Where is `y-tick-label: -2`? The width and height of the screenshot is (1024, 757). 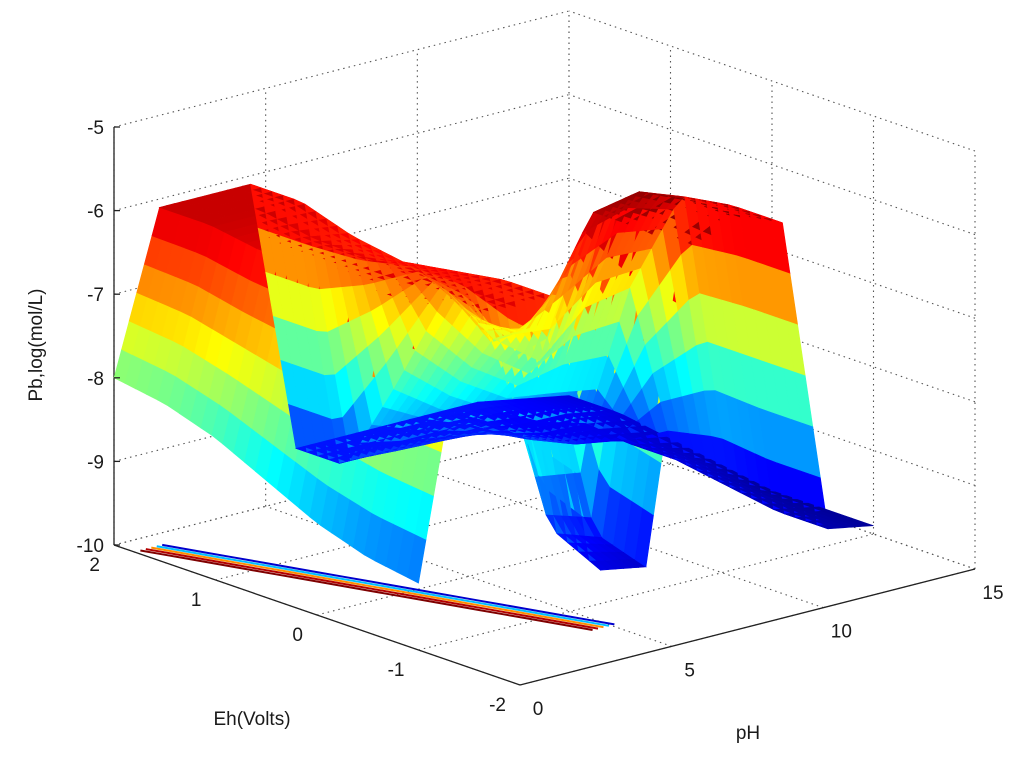 y-tick-label: -2 is located at coordinates (497, 705).